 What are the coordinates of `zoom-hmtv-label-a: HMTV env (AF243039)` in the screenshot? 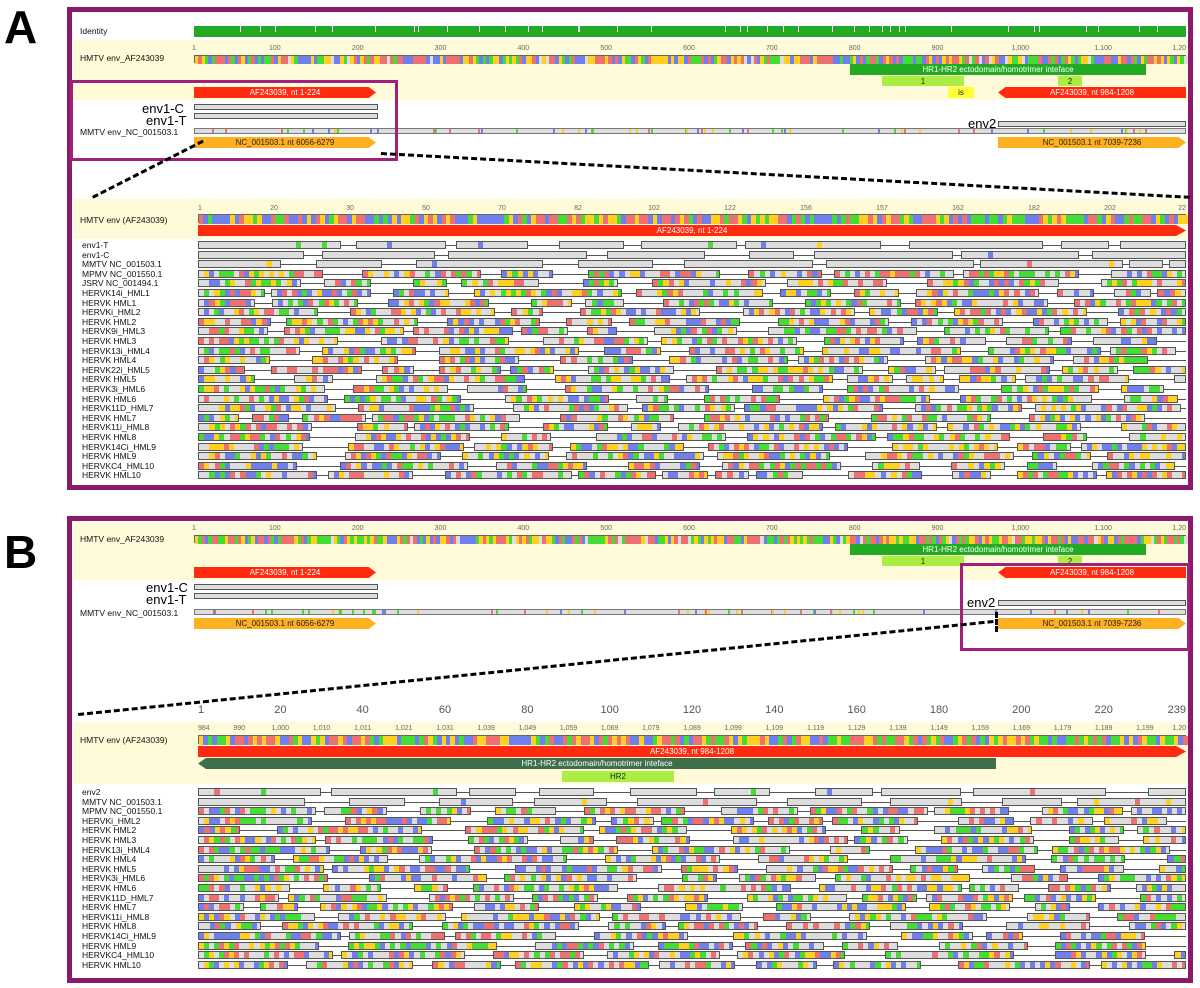 It's located at (123, 220).